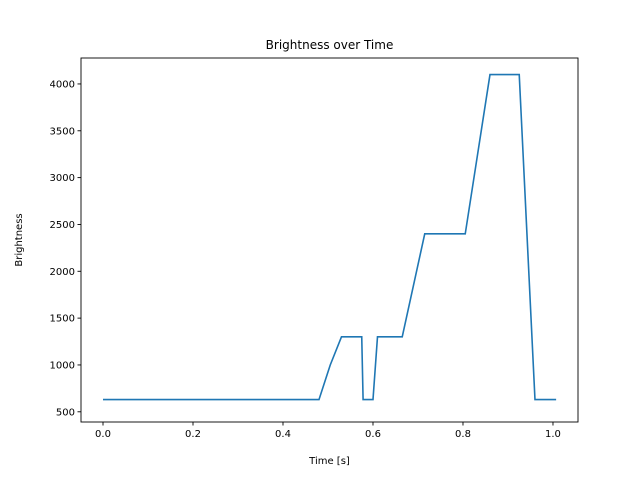  What do you see at coordinates (62, 272) in the screenshot?
I see `y-tick-label: 2000` at bounding box center [62, 272].